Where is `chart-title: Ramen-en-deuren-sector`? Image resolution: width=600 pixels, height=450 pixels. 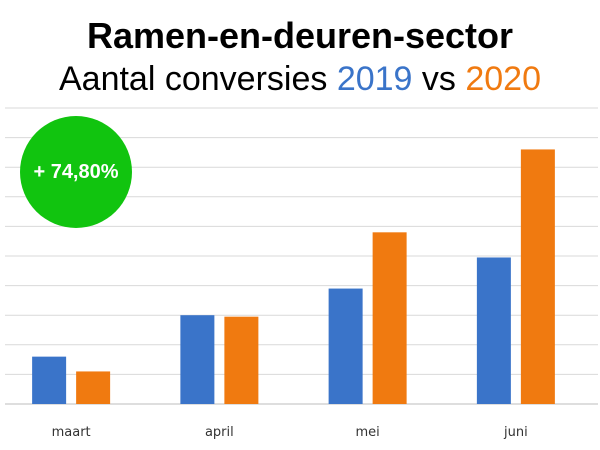 chart-title: Ramen-en-deuren-sector is located at coordinates (300, 35).